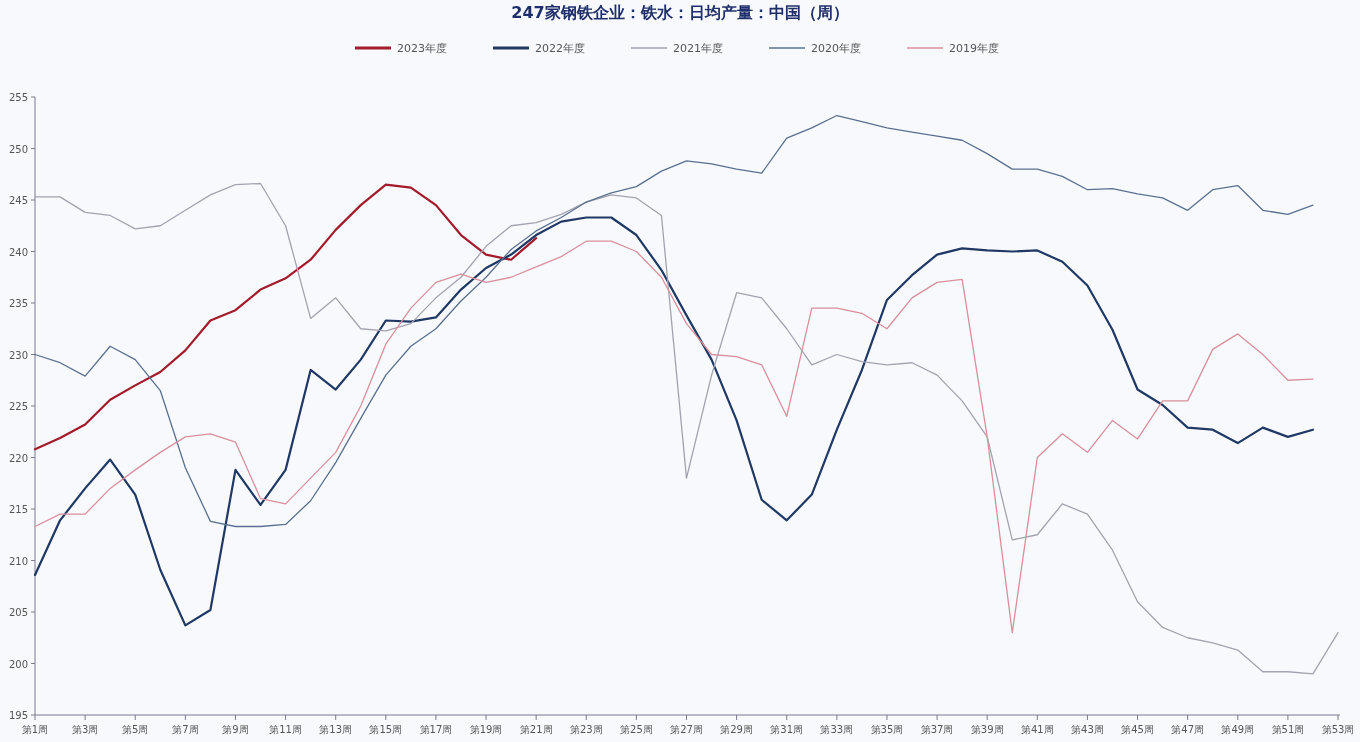 This screenshot has height=742, width=1360. What do you see at coordinates (18, 458) in the screenshot?
I see `y-tick-label: 220` at bounding box center [18, 458].